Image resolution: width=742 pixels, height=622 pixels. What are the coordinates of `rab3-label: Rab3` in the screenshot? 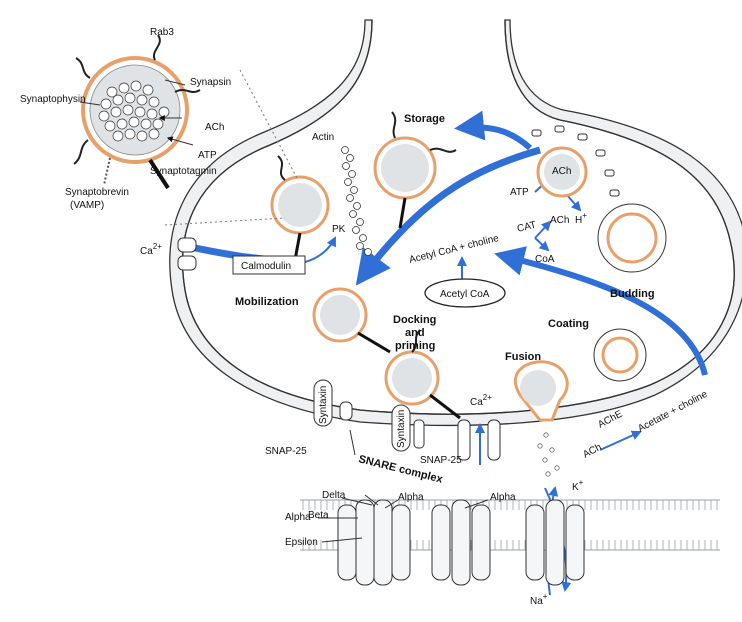 It's located at (162, 32).